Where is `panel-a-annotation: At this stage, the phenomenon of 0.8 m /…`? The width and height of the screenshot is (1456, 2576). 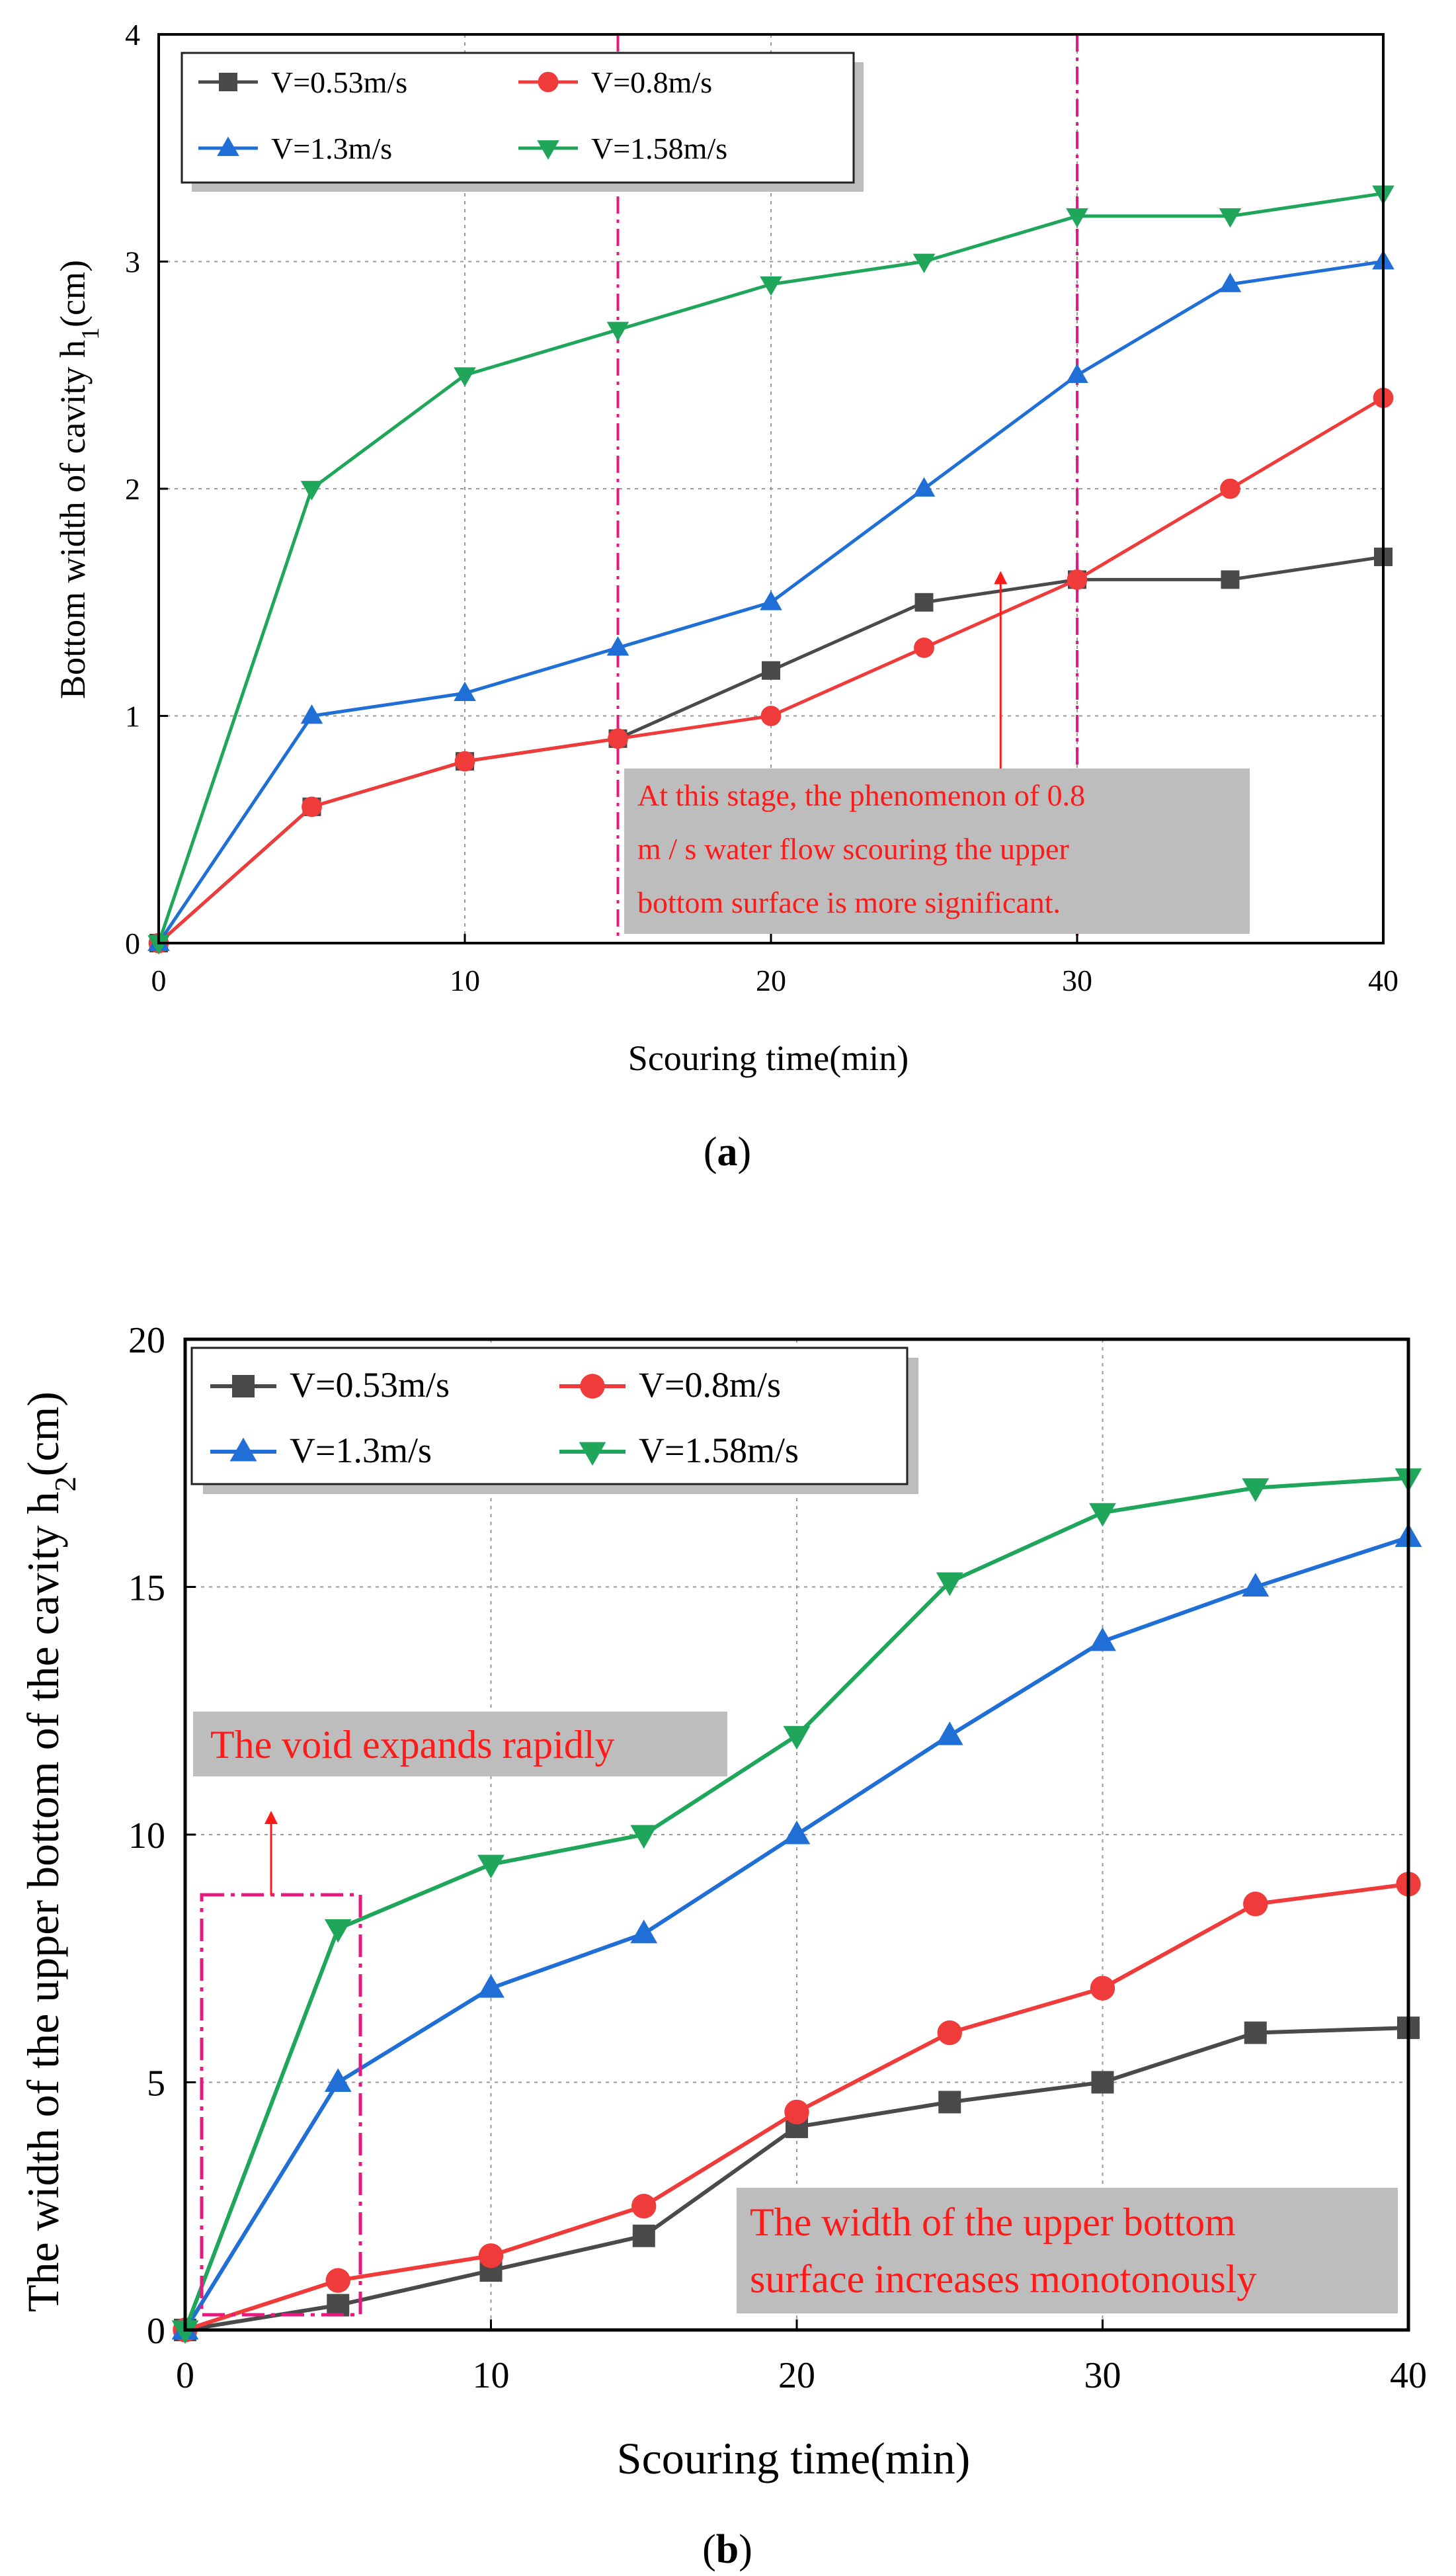
panel-a-annotation: At this stage, the phenomenon of 0.8 m /… is located at coordinates (937, 752).